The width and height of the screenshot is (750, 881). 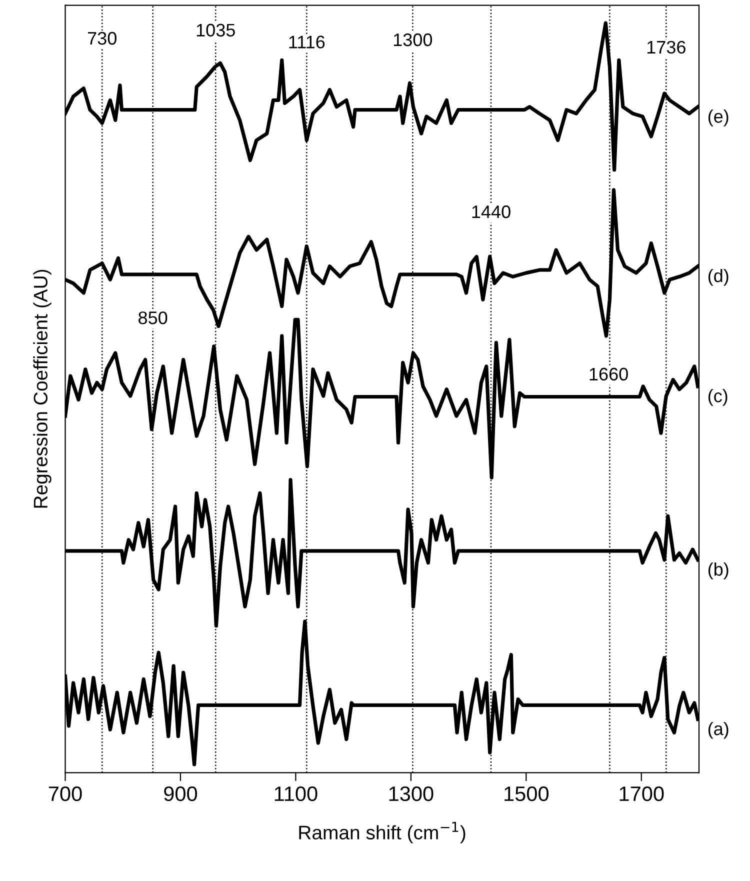 I want to click on x-axis-title: Raman shift (cm$^{−1}$), so click(x=382, y=833).